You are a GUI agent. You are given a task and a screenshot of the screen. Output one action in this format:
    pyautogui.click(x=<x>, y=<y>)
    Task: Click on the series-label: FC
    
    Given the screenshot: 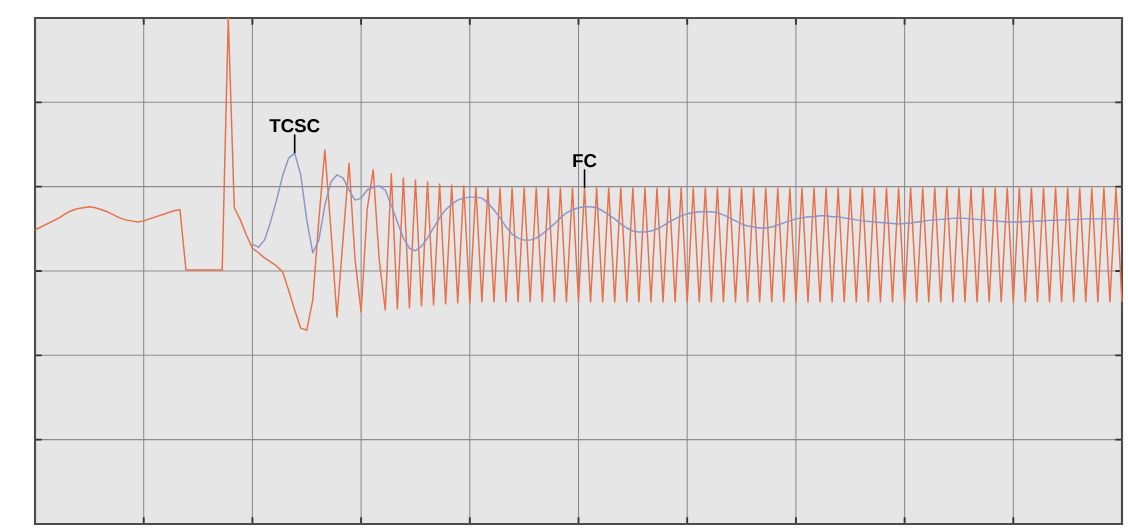 What is the action you would take?
    pyautogui.click(x=585, y=160)
    